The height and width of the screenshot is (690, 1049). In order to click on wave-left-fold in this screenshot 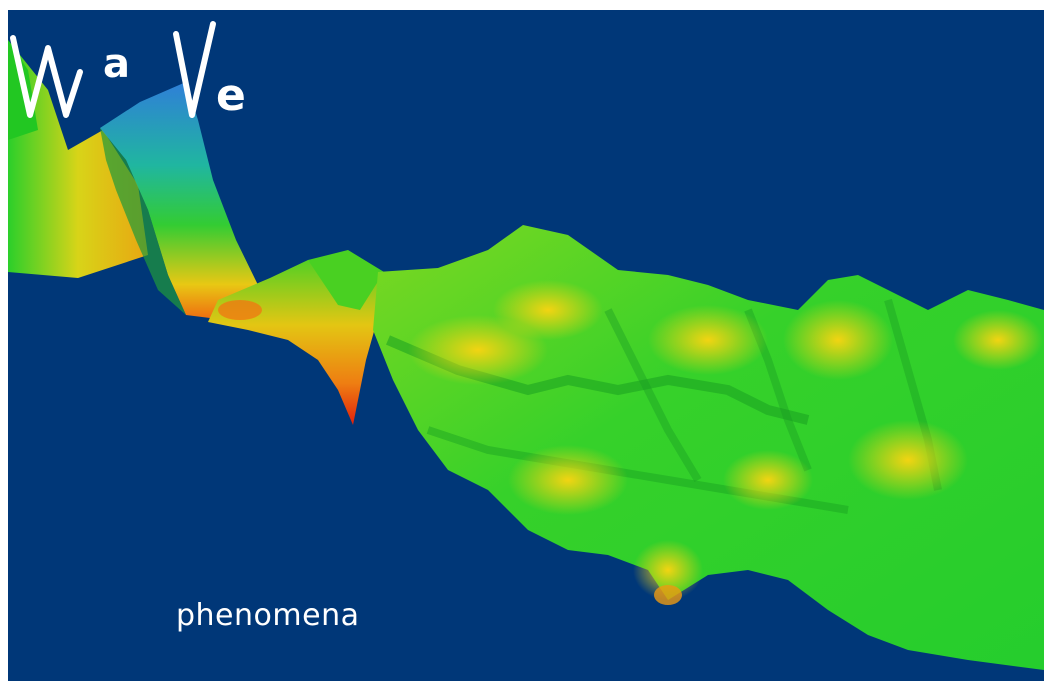, I will do `click(78, 159)`.